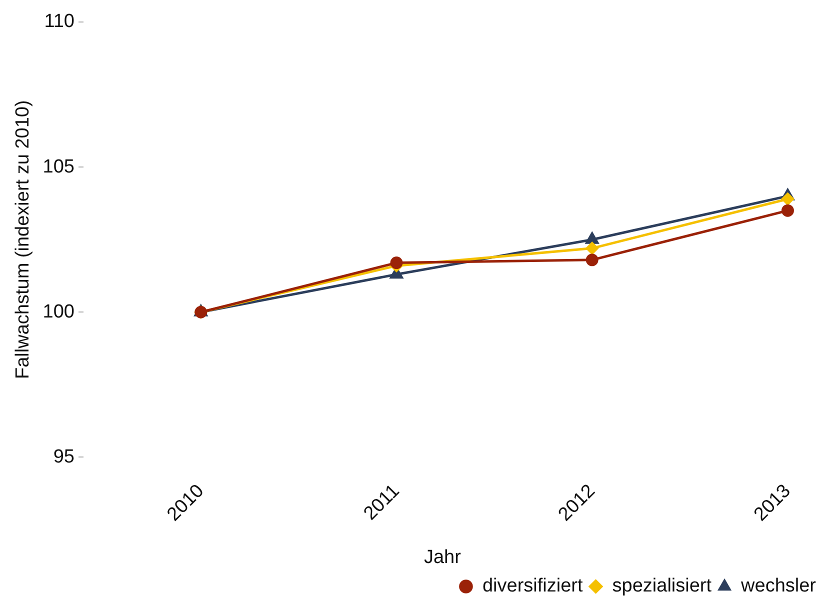 This screenshot has height=606, width=822. What do you see at coordinates (533, 586) in the screenshot?
I see `legend-label: diversifiziert` at bounding box center [533, 586].